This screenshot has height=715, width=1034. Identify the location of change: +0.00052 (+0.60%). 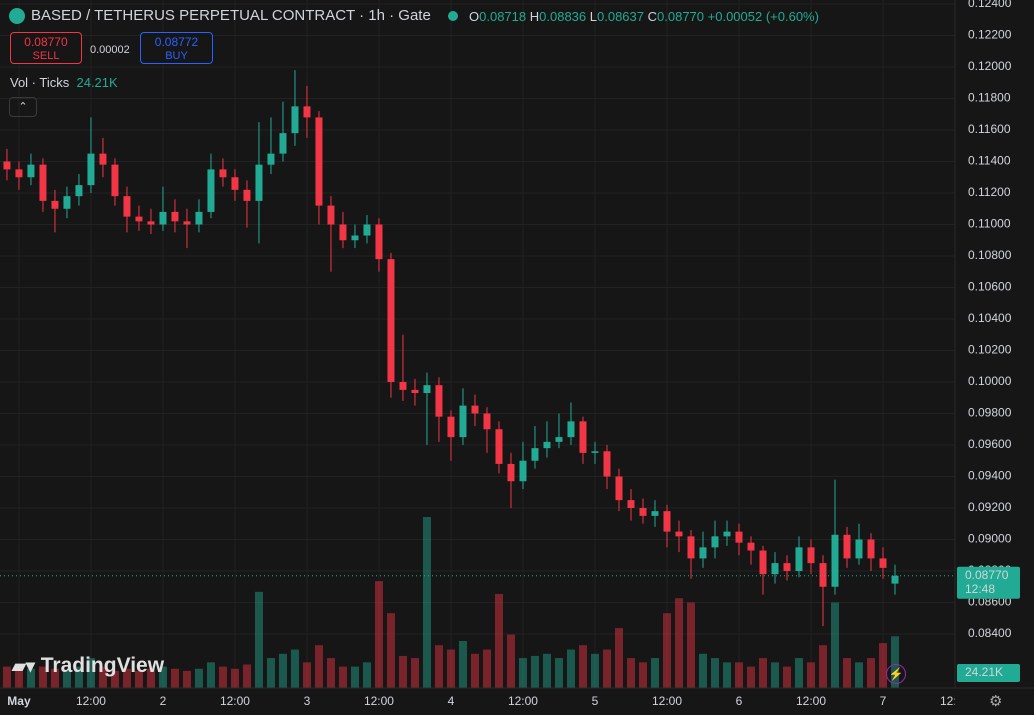
(763, 16).